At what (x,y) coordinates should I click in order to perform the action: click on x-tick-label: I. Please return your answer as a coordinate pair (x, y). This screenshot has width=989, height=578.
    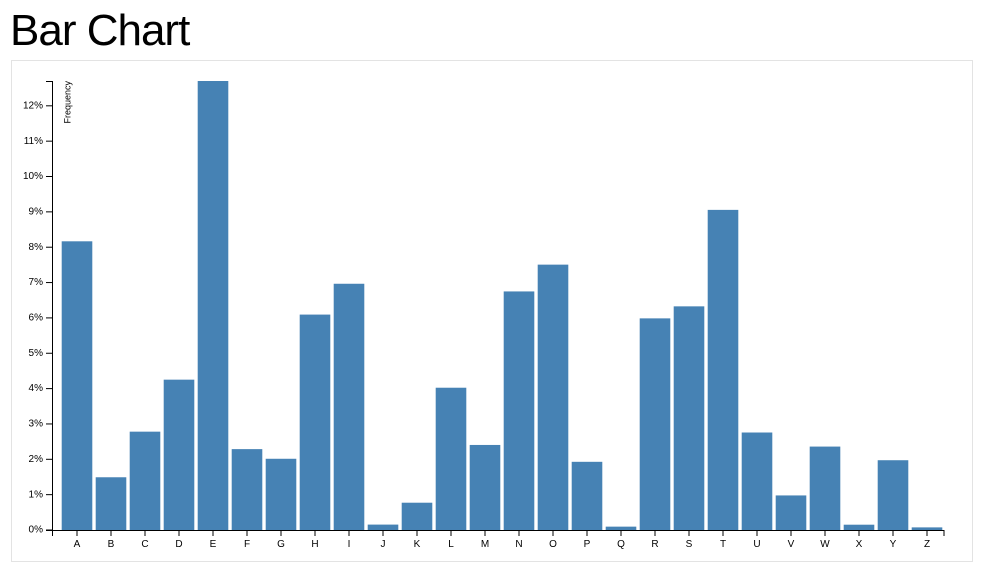
    Looking at the image, I should click on (349, 544).